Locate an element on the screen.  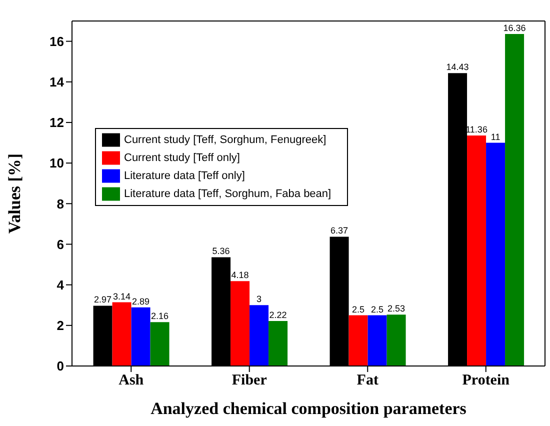
data-label: 2.89 is located at coordinates (141, 301).